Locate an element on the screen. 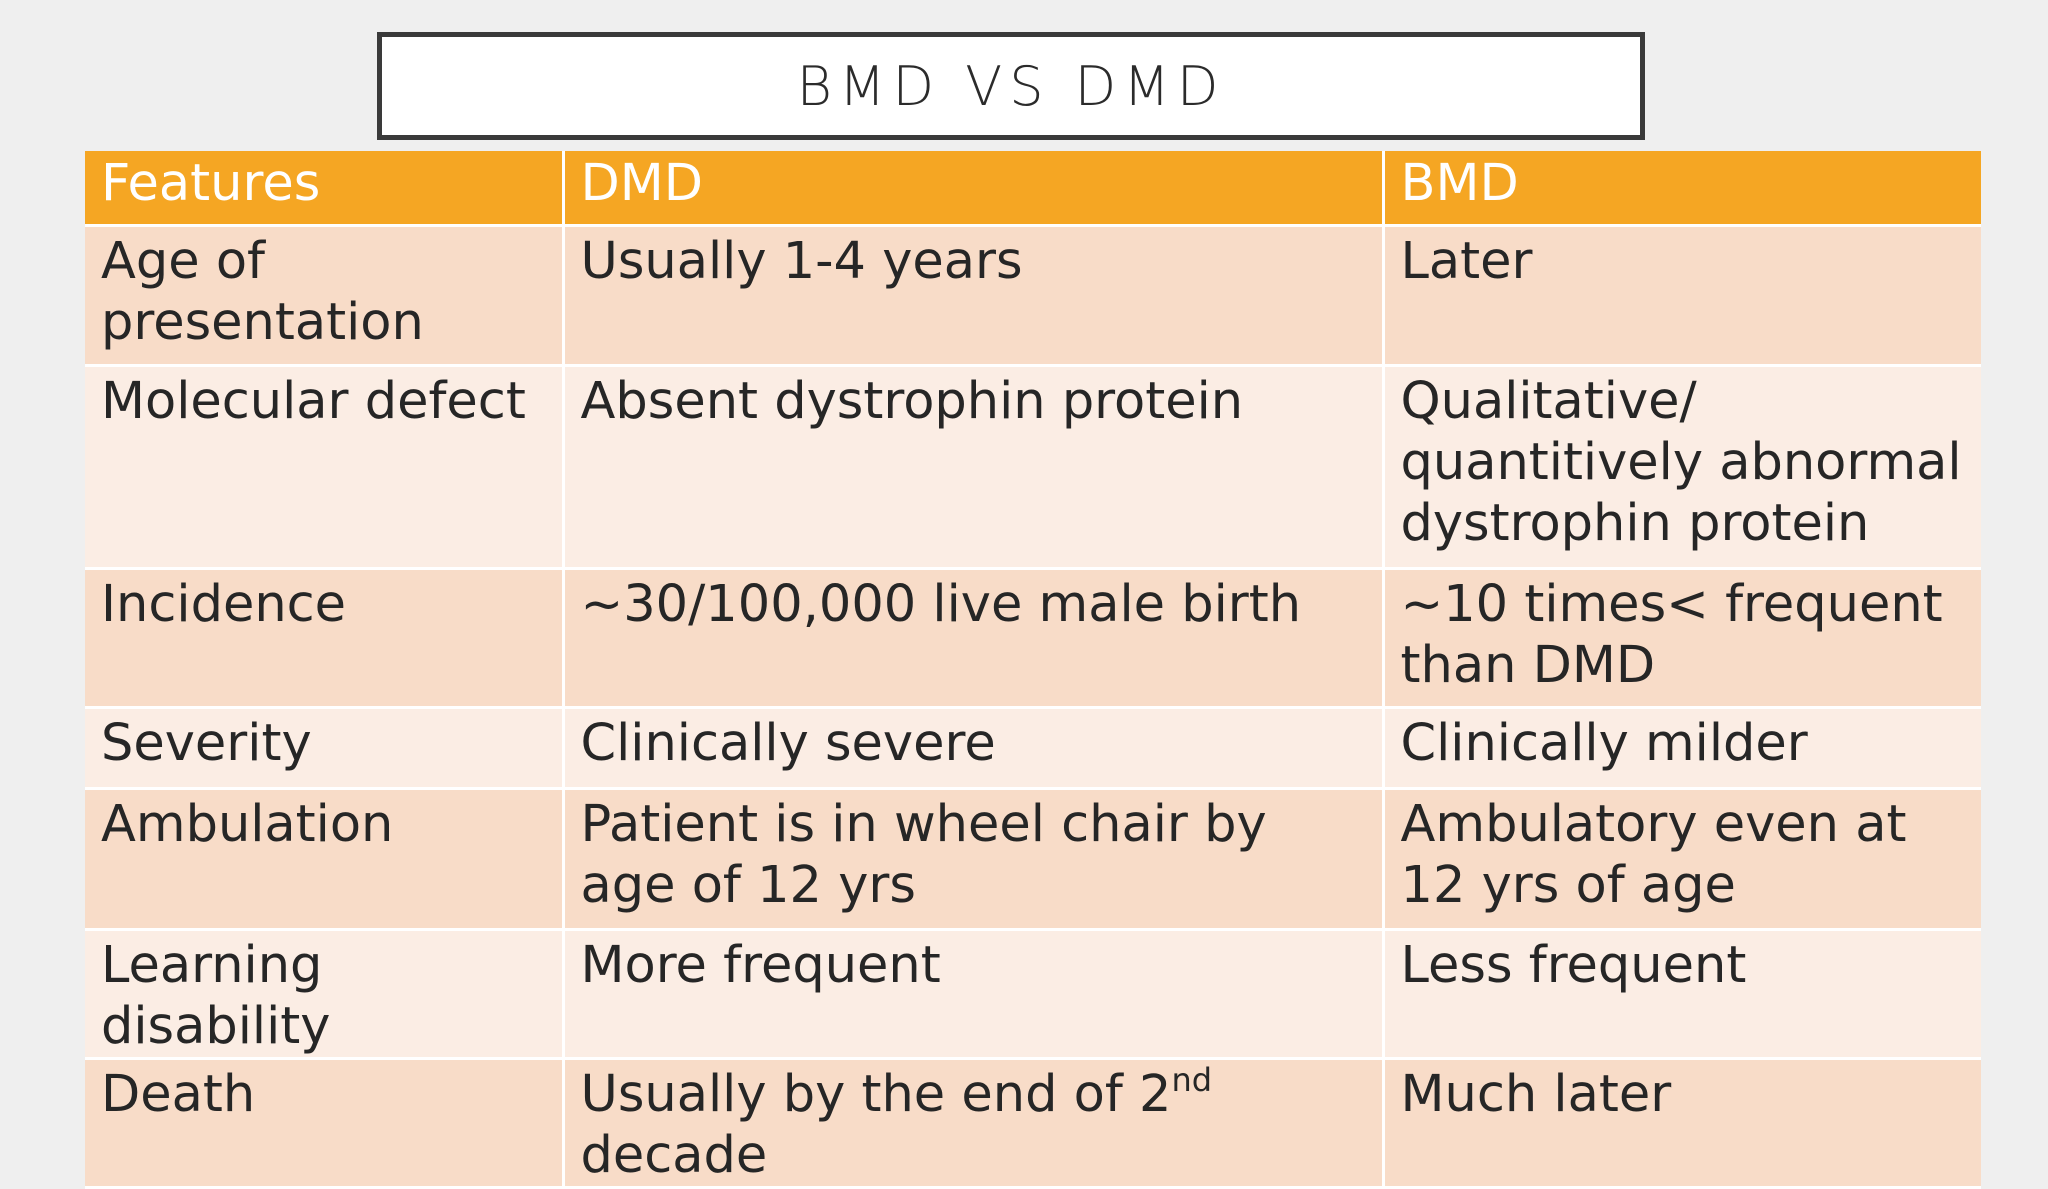 This screenshot has width=2048, height=1189. slide-title: BMD VS DMD is located at coordinates (1011, 86).